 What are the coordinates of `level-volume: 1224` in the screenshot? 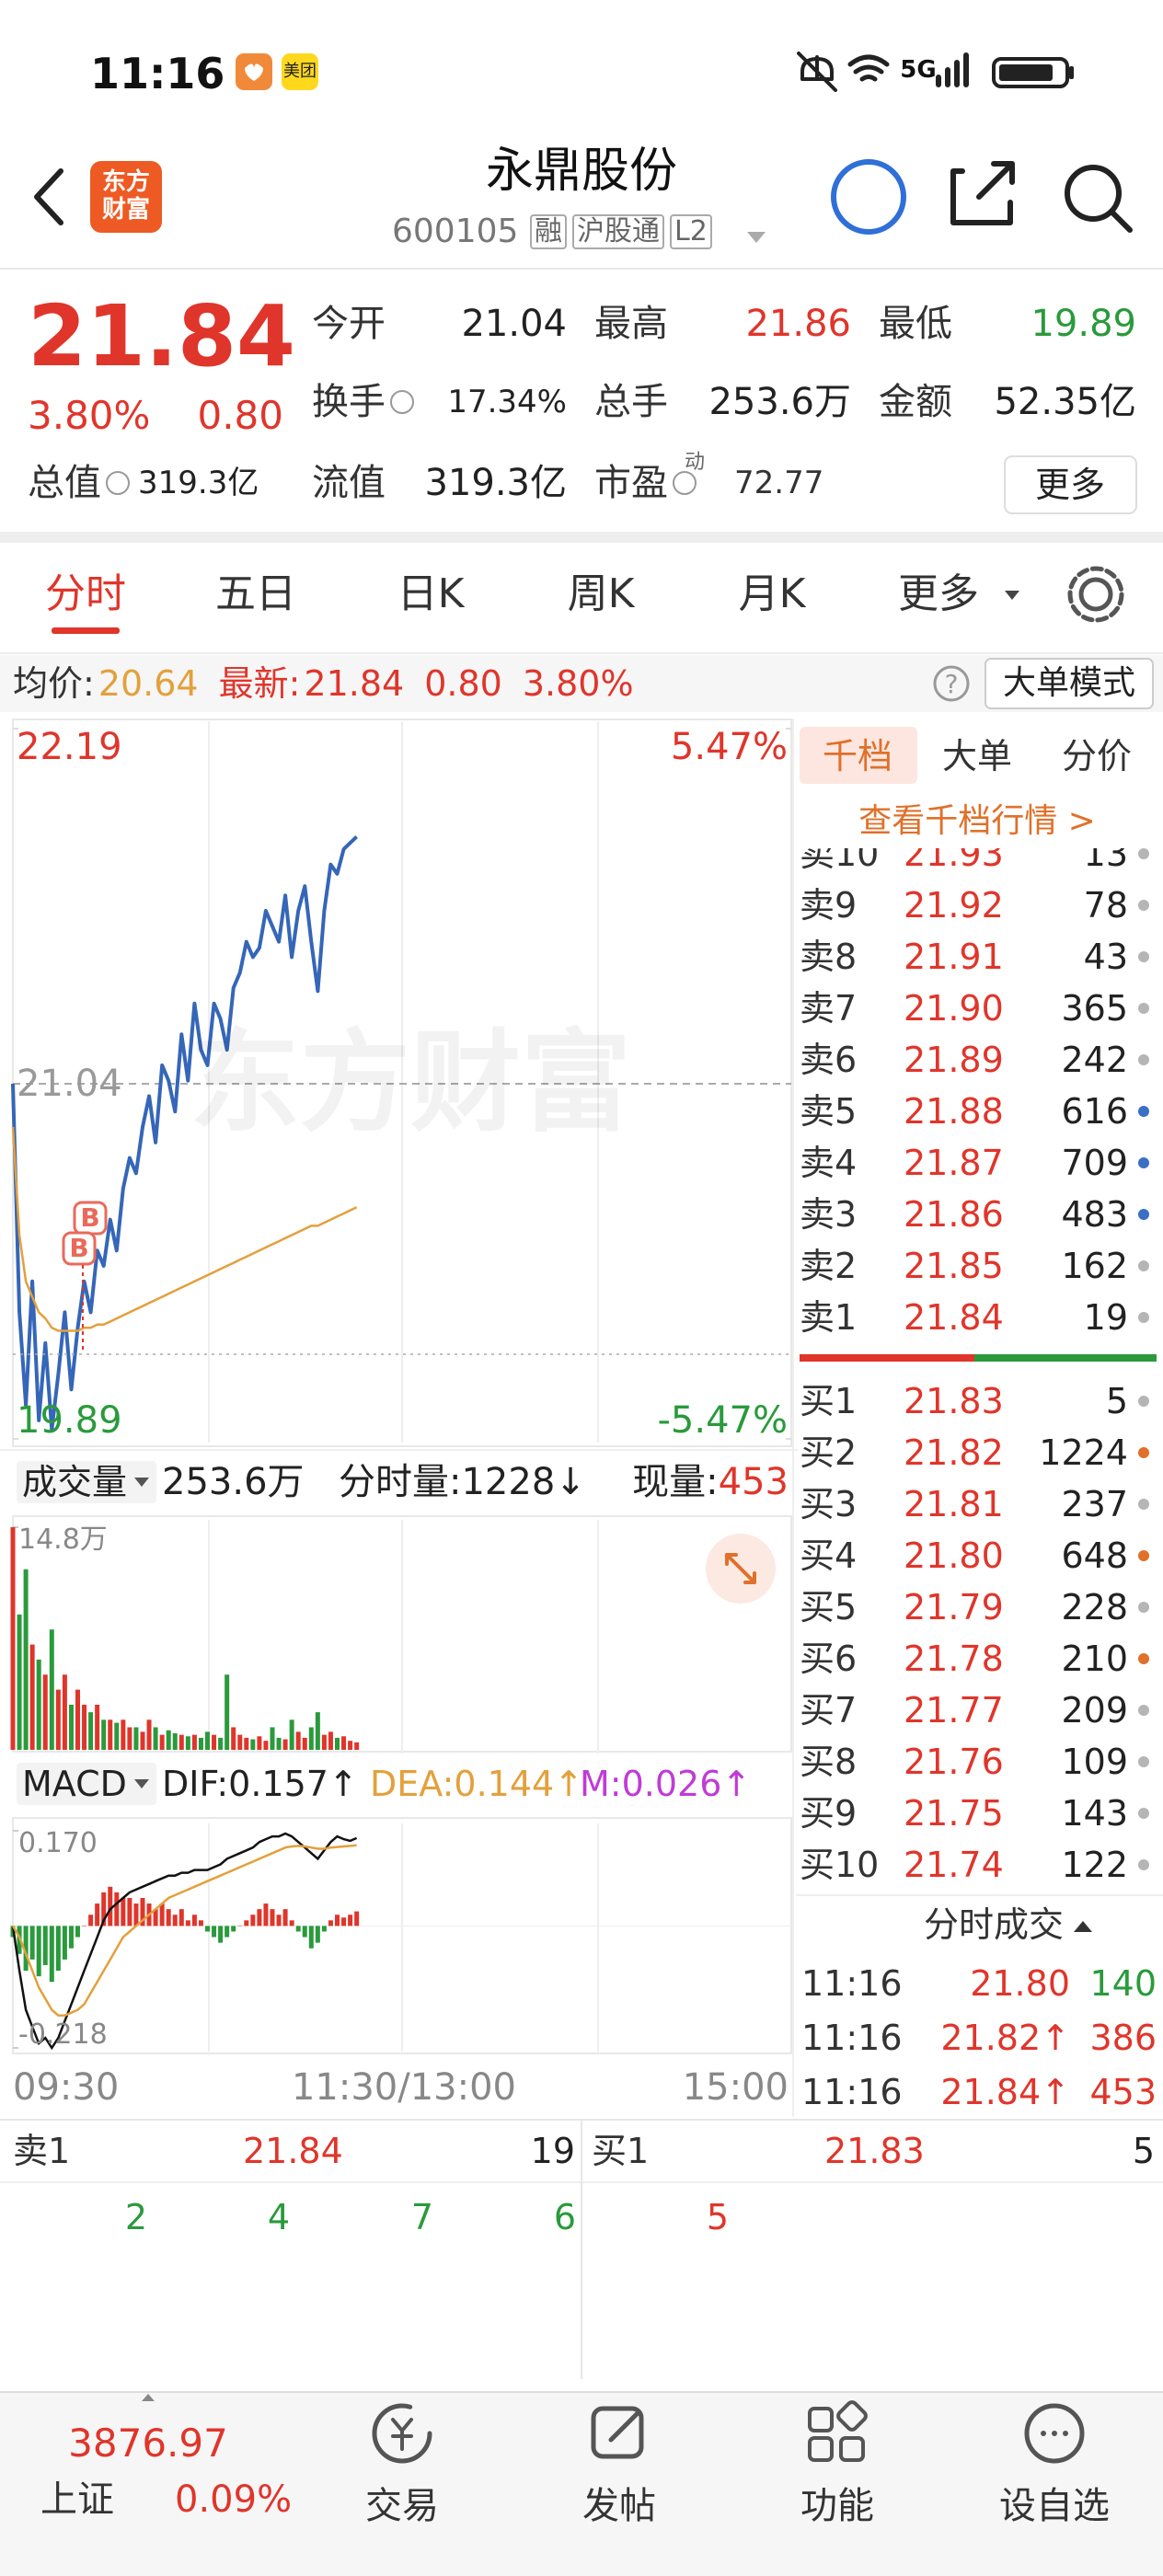 It's located at (1083, 1452).